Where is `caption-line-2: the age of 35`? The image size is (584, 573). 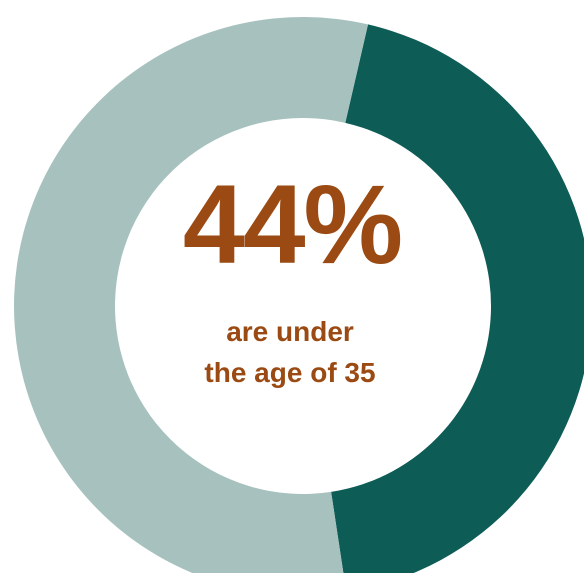 caption-line-2: the age of 35 is located at coordinates (290, 372).